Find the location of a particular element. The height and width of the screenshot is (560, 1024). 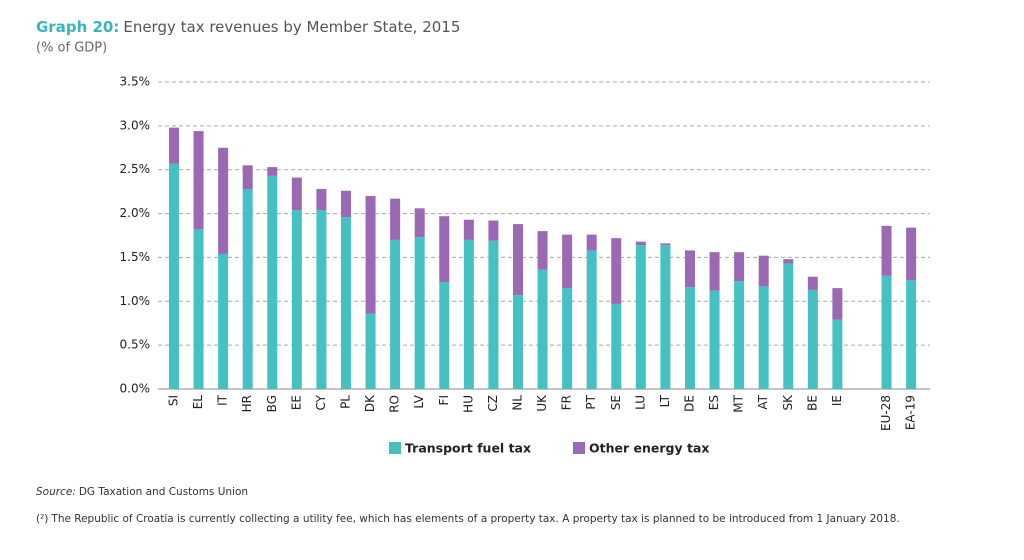

x-tick-label: DE is located at coordinates (689, 403).